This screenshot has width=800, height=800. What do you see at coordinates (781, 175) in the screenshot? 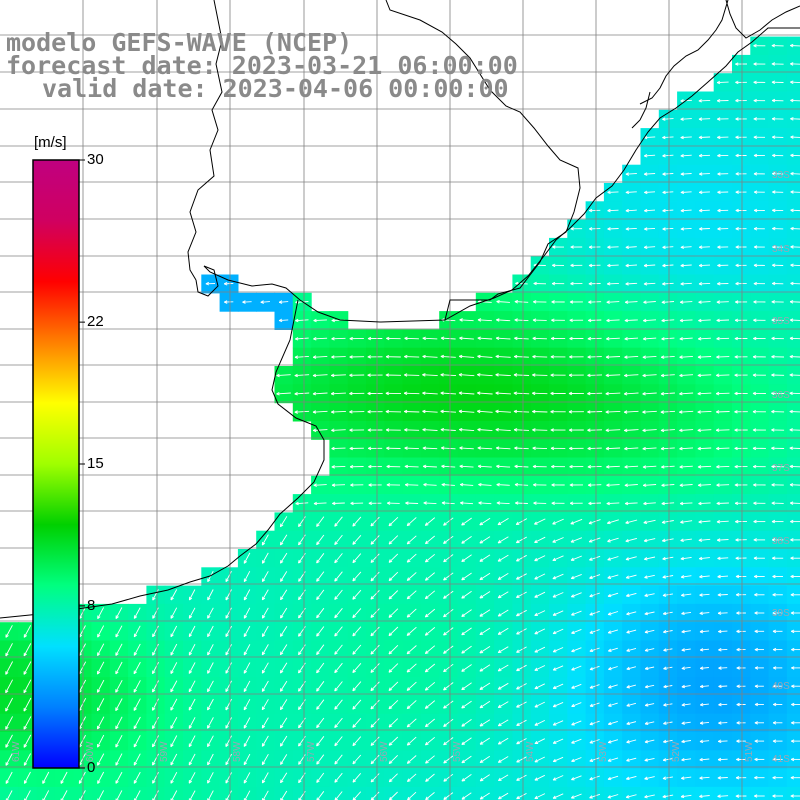
I see `latitude-label: 33S` at bounding box center [781, 175].